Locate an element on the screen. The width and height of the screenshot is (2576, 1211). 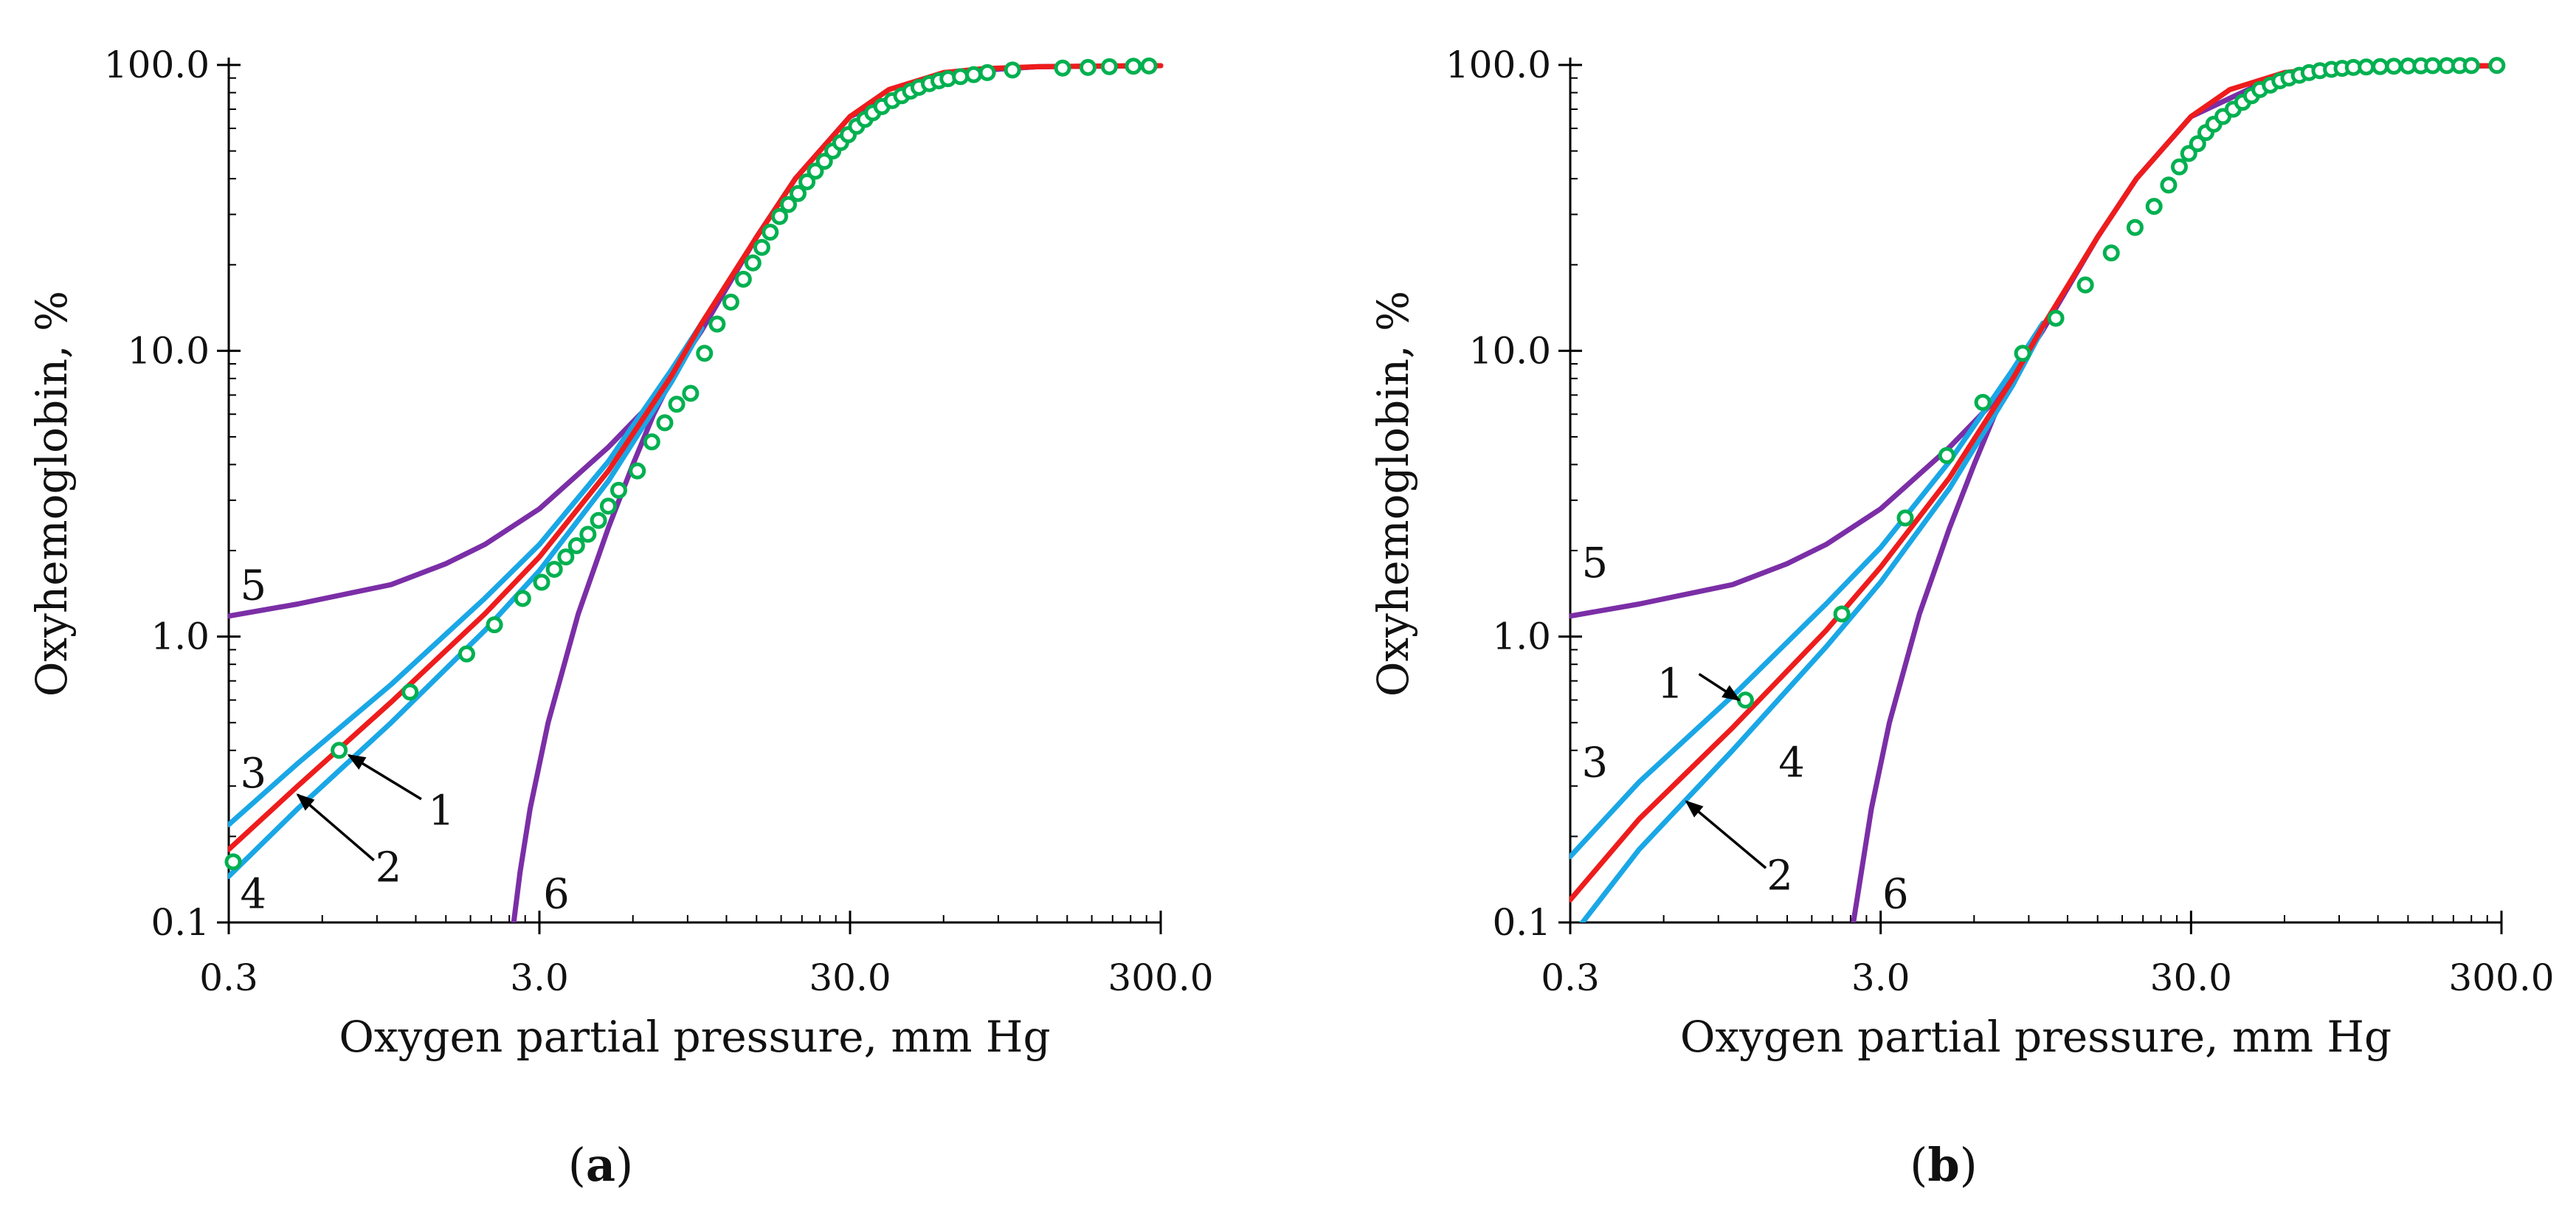
y-tick-label: 100.0 is located at coordinates (157, 65).